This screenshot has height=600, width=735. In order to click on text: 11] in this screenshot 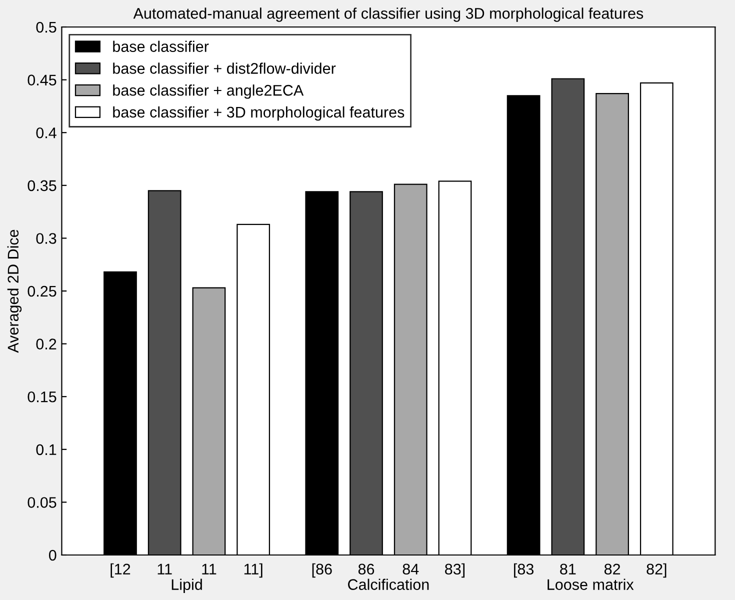, I will do `click(253, 570)`.